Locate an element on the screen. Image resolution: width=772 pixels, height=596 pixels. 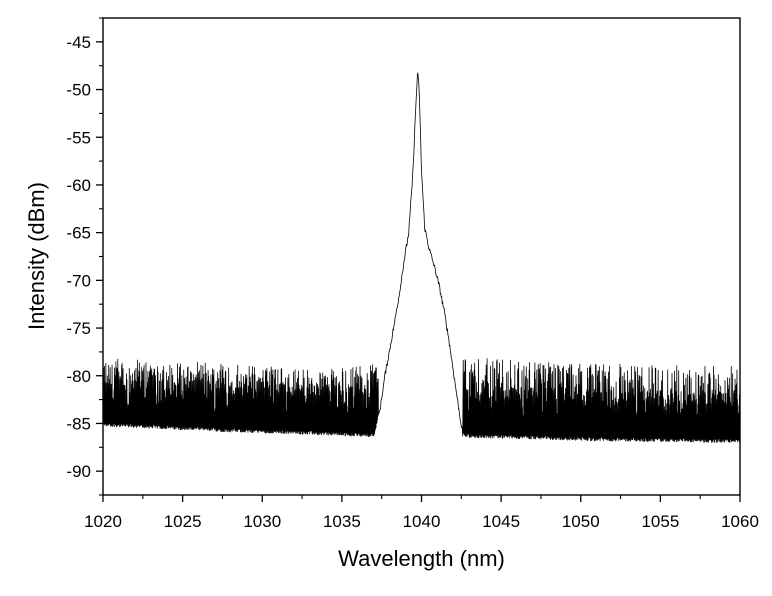
y-axis-title: Intensity (dBm) is located at coordinates (36, 256).